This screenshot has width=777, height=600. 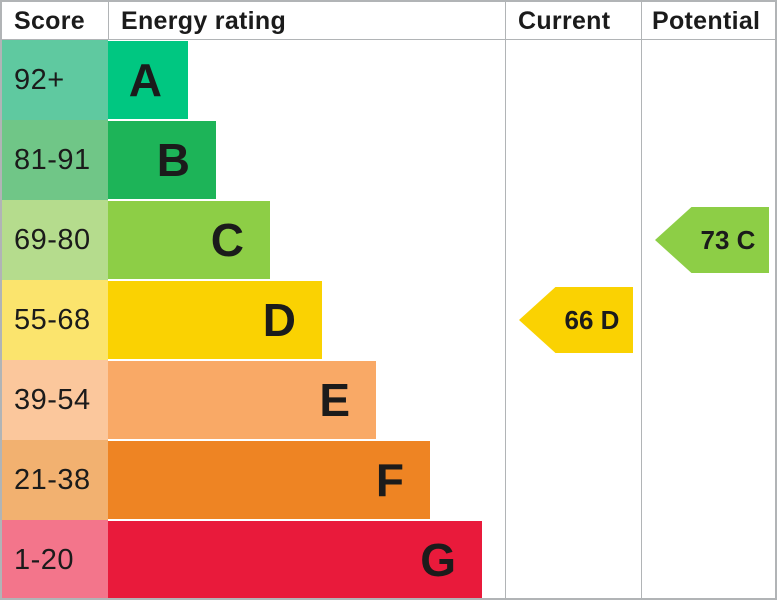 I want to click on score-range: 21-38, so click(x=54, y=480).